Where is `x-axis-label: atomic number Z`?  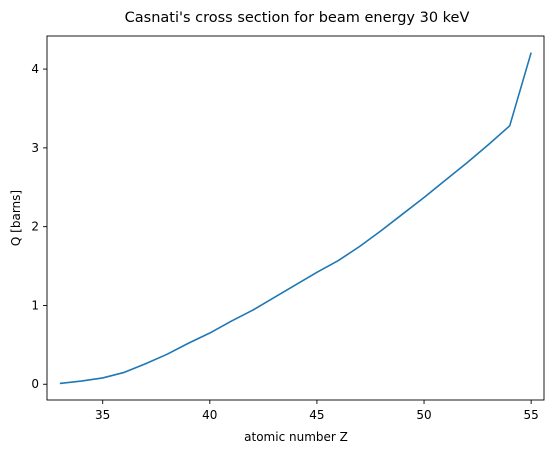
x-axis-label: atomic number Z is located at coordinates (296, 437).